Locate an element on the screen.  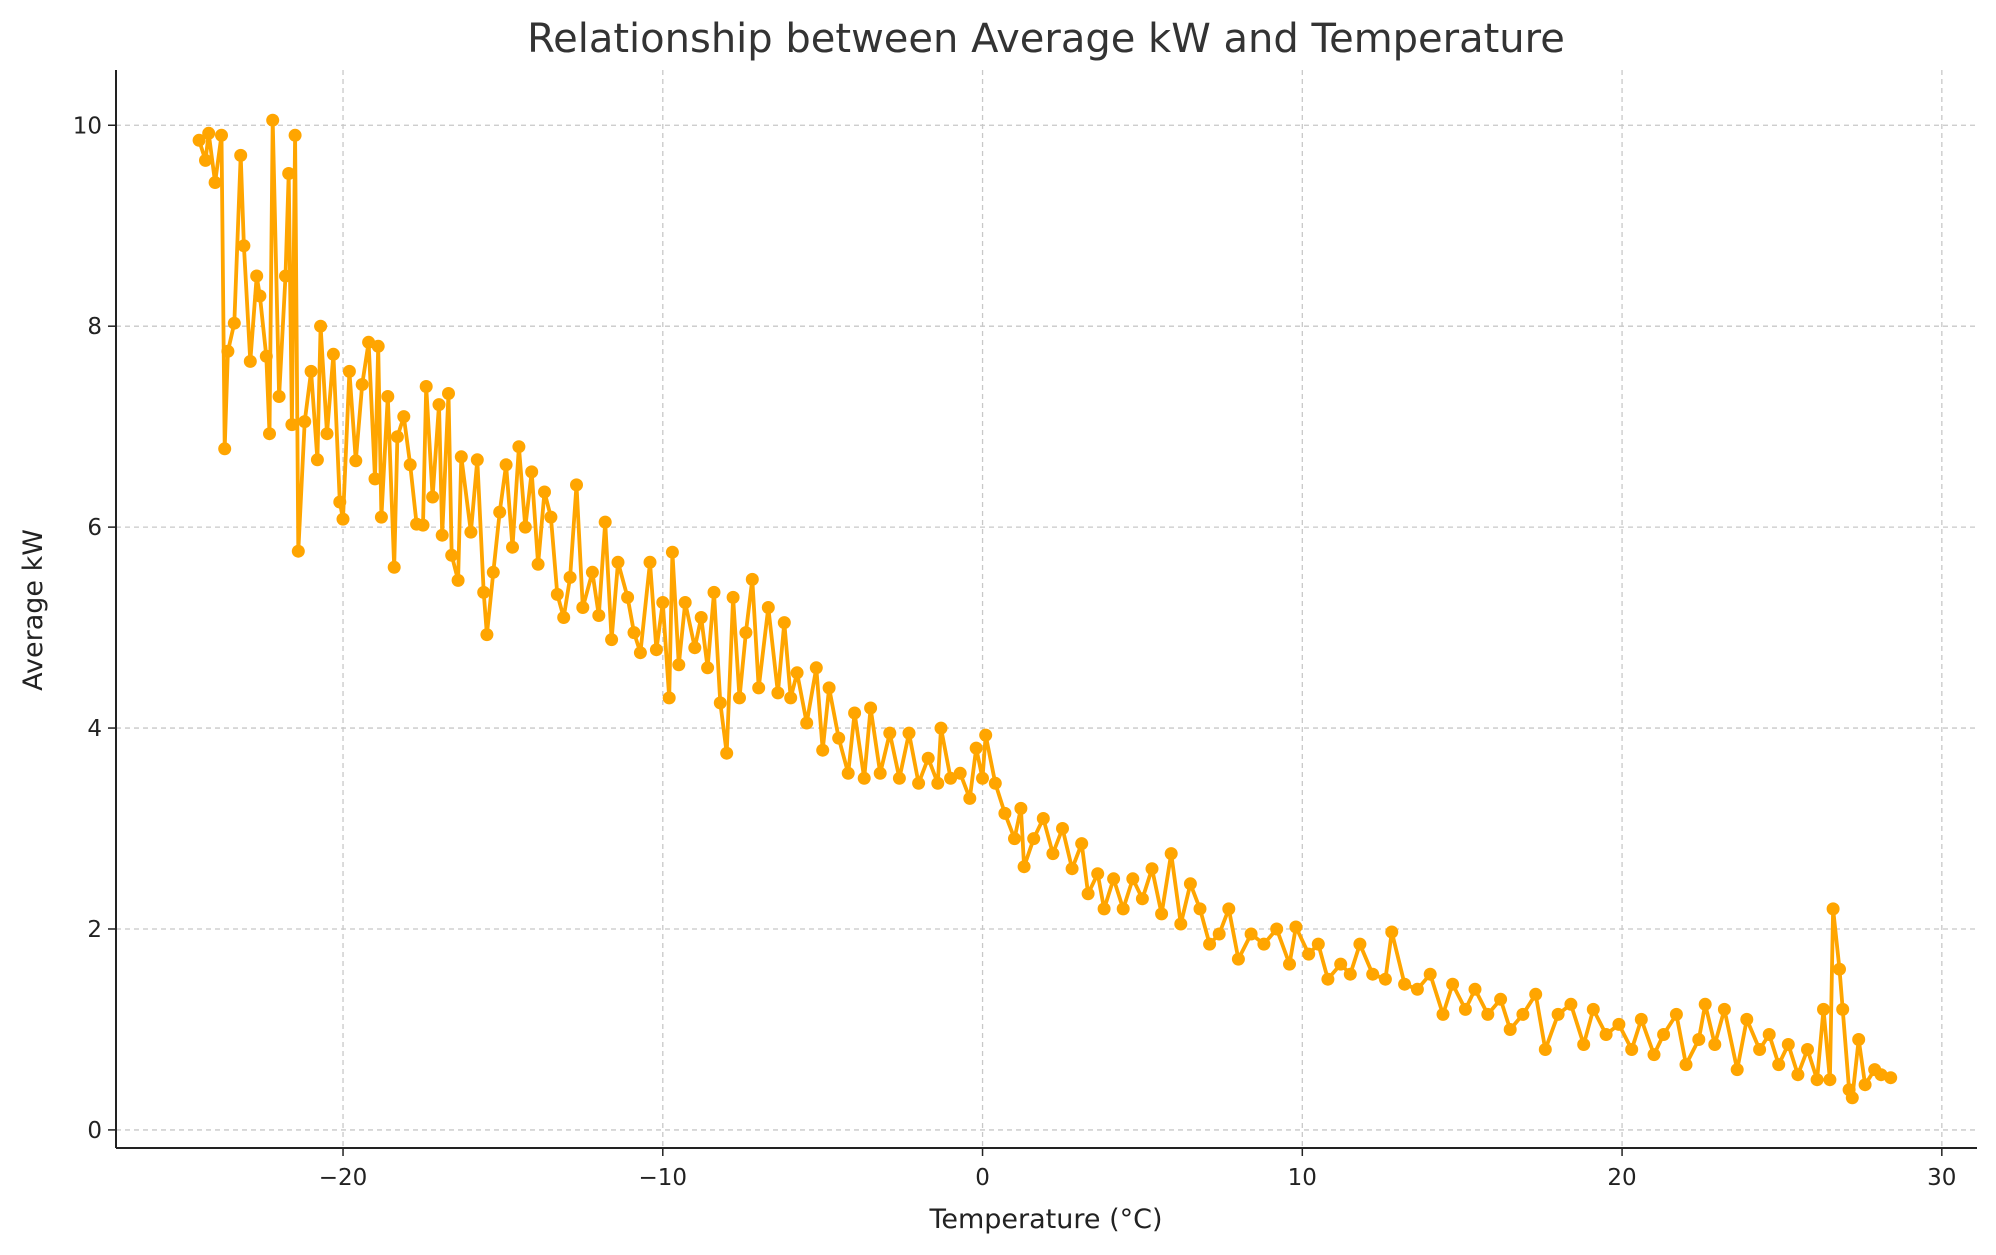
y-tick-label: 4 is located at coordinates (94, 729).